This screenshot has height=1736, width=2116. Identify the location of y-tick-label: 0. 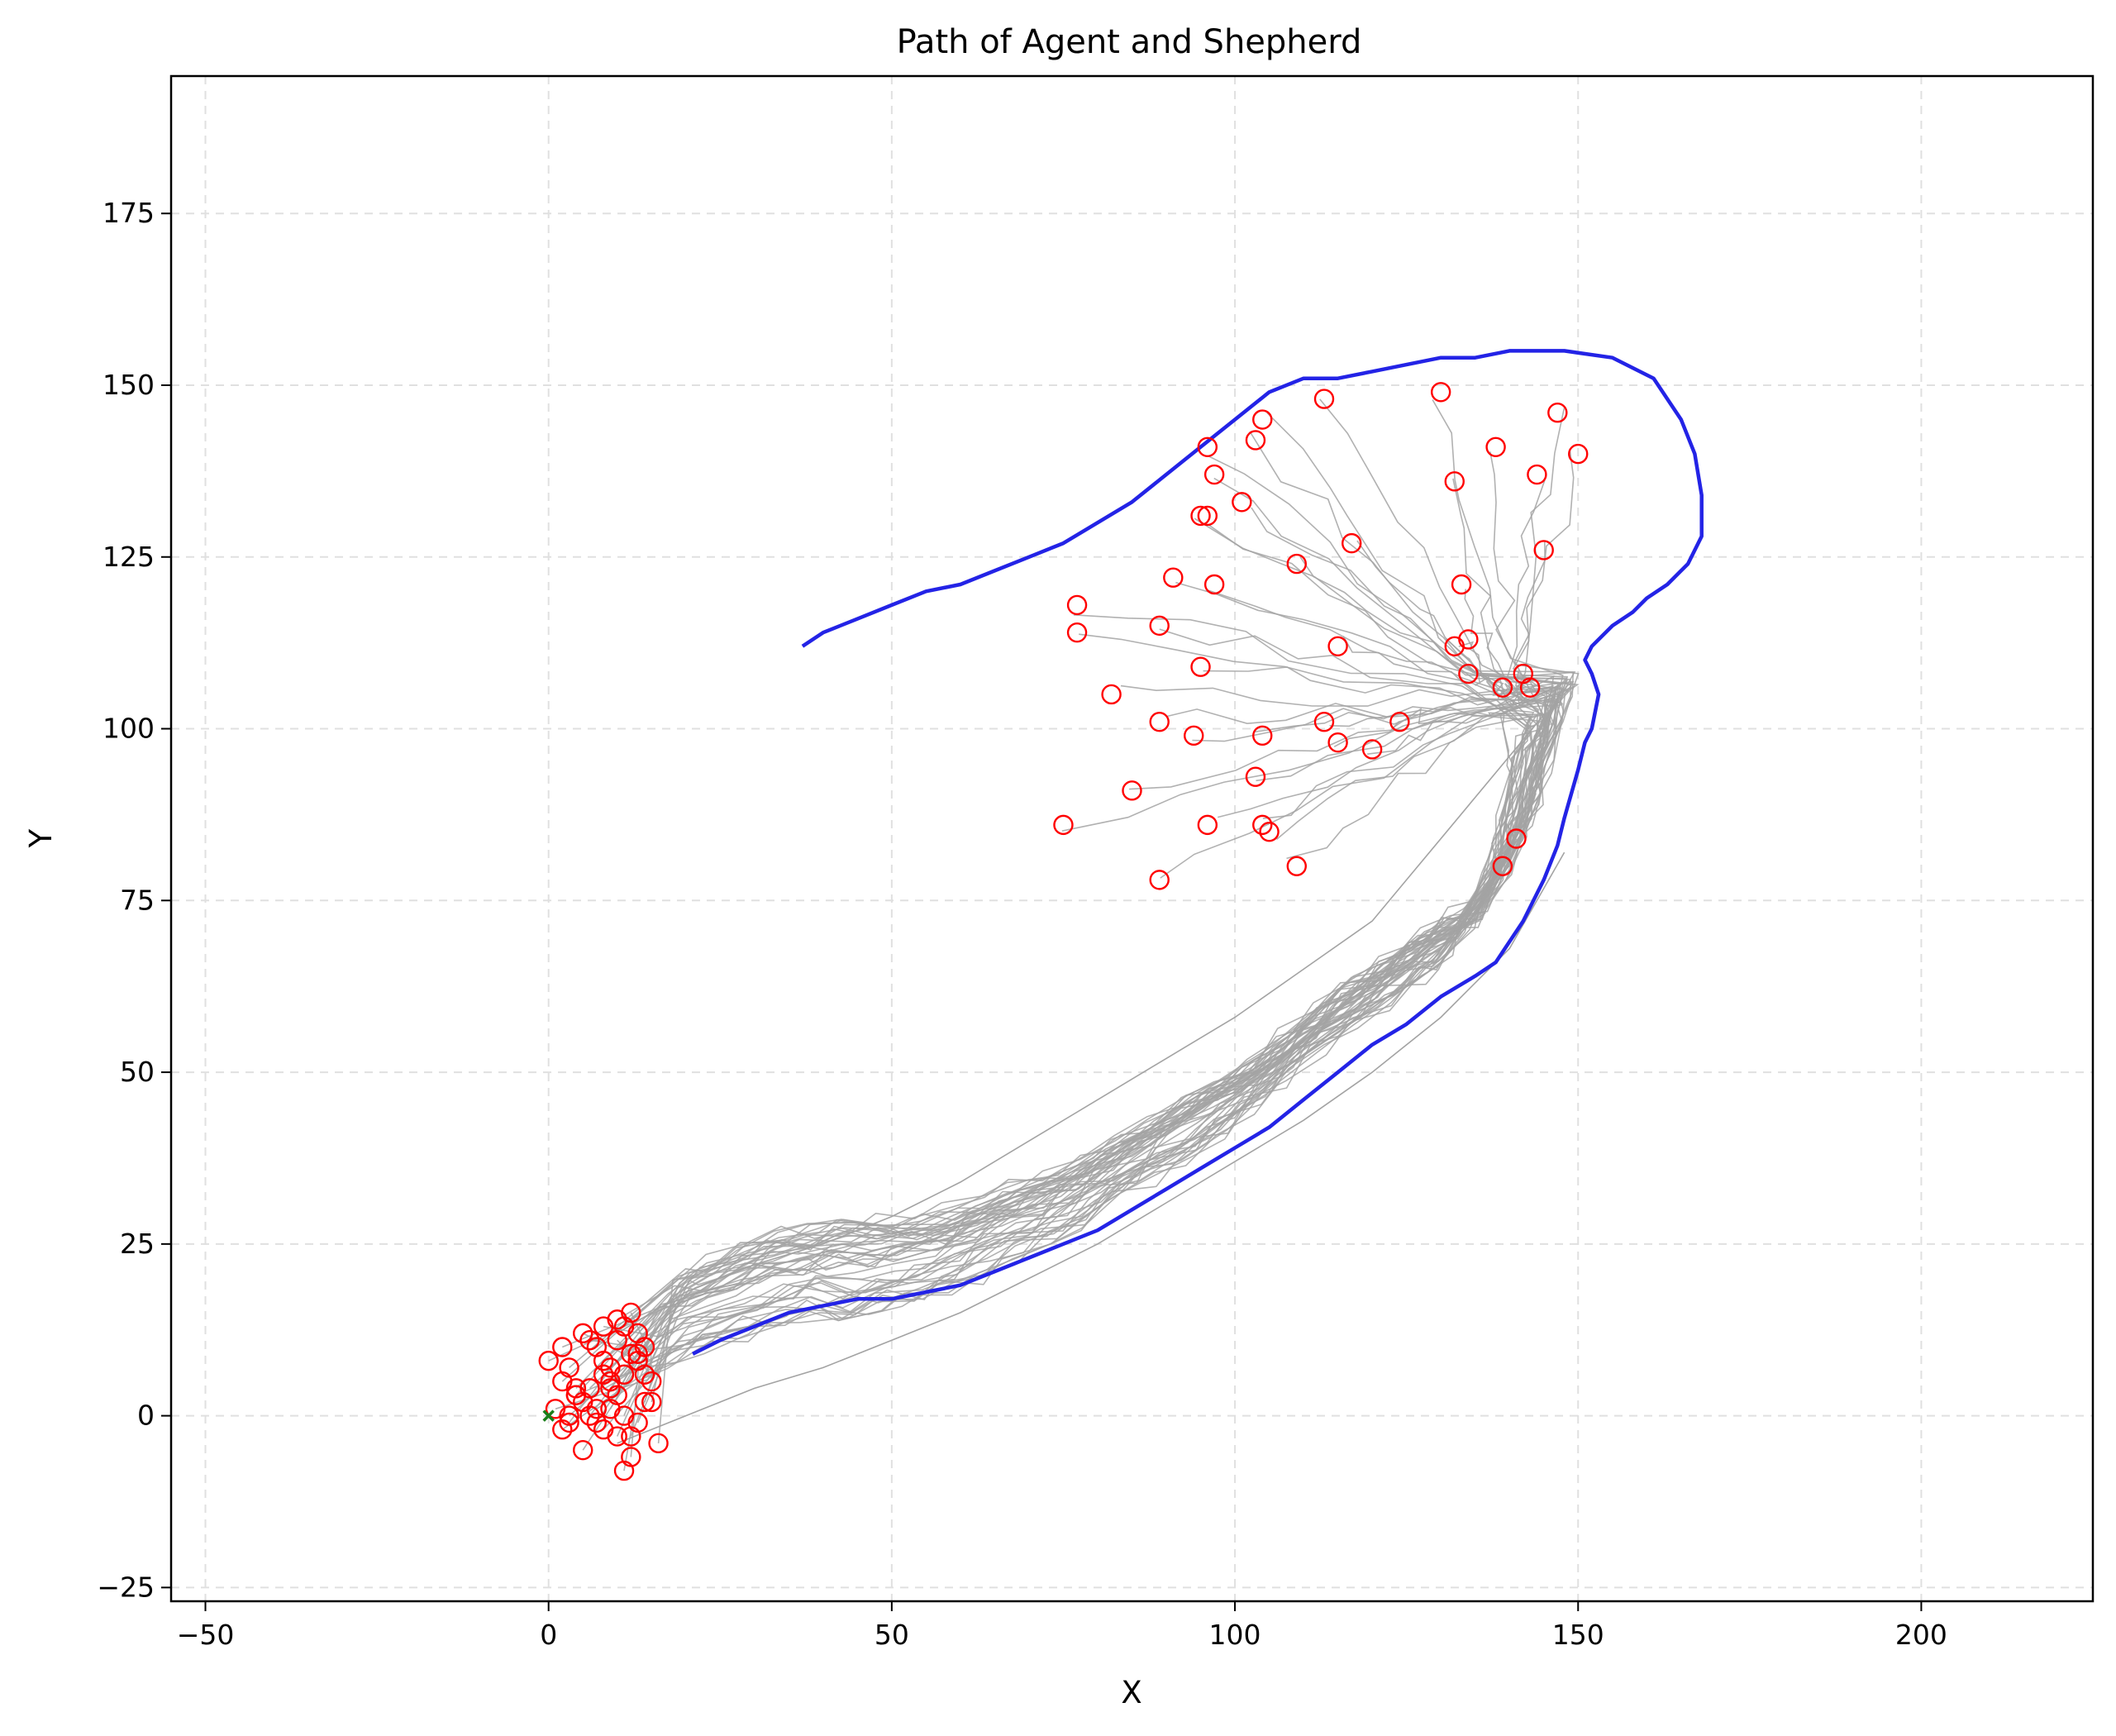
(146, 1416).